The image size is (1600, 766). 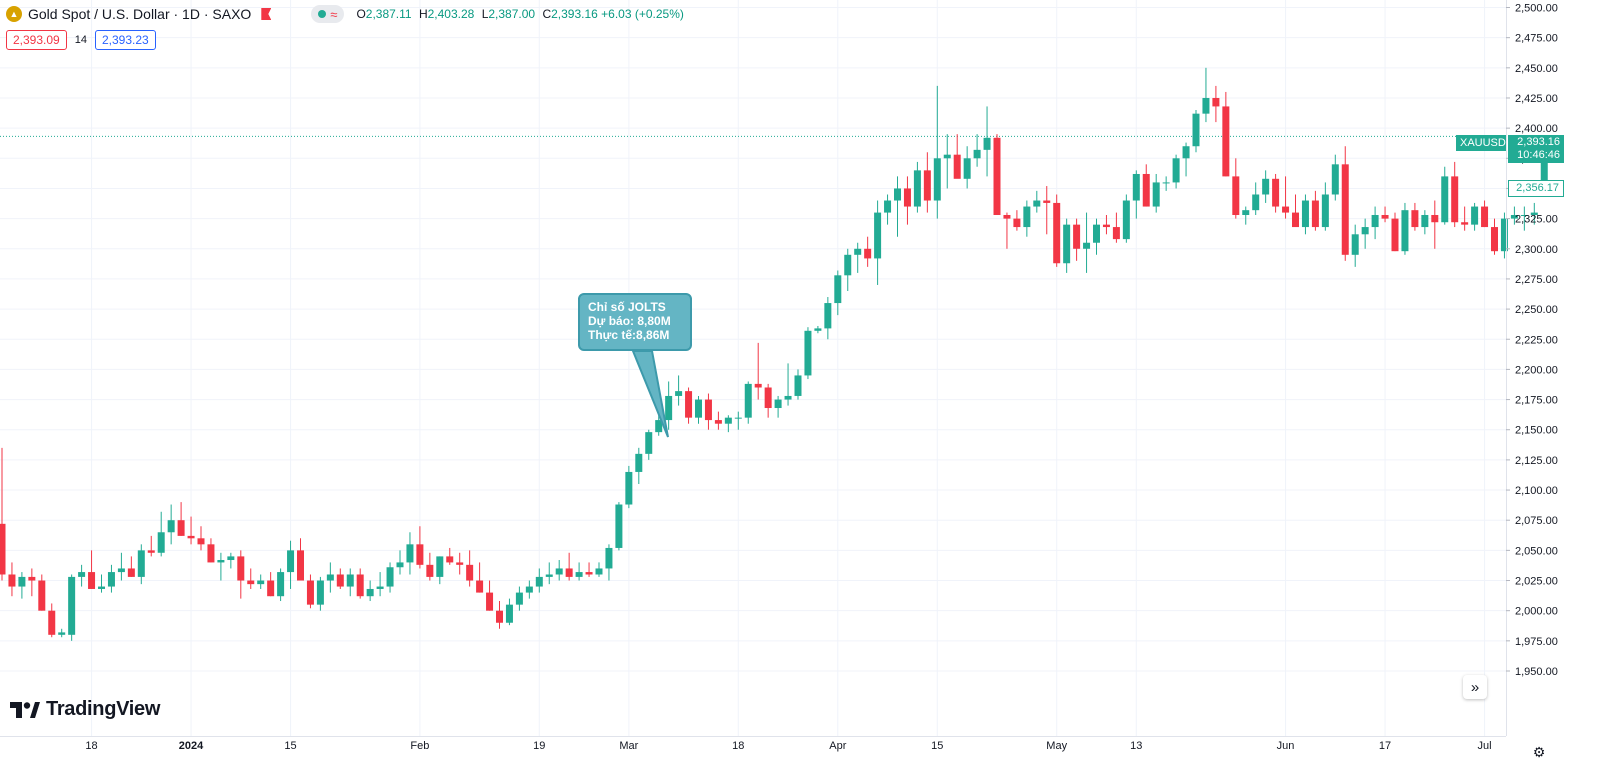 I want to click on tradingview-logo: TradingView, so click(x=85, y=709).